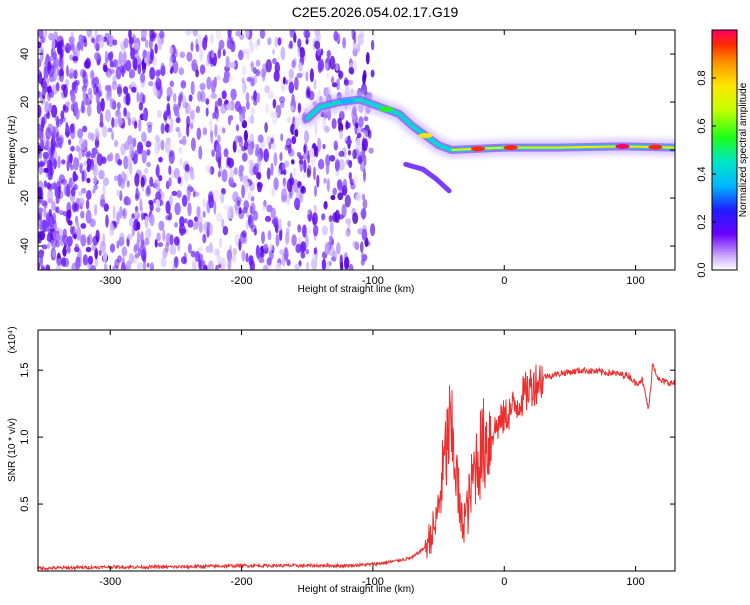  What do you see at coordinates (25, 102) in the screenshot?
I see `spectrogram-y-tick-label: 20` at bounding box center [25, 102].